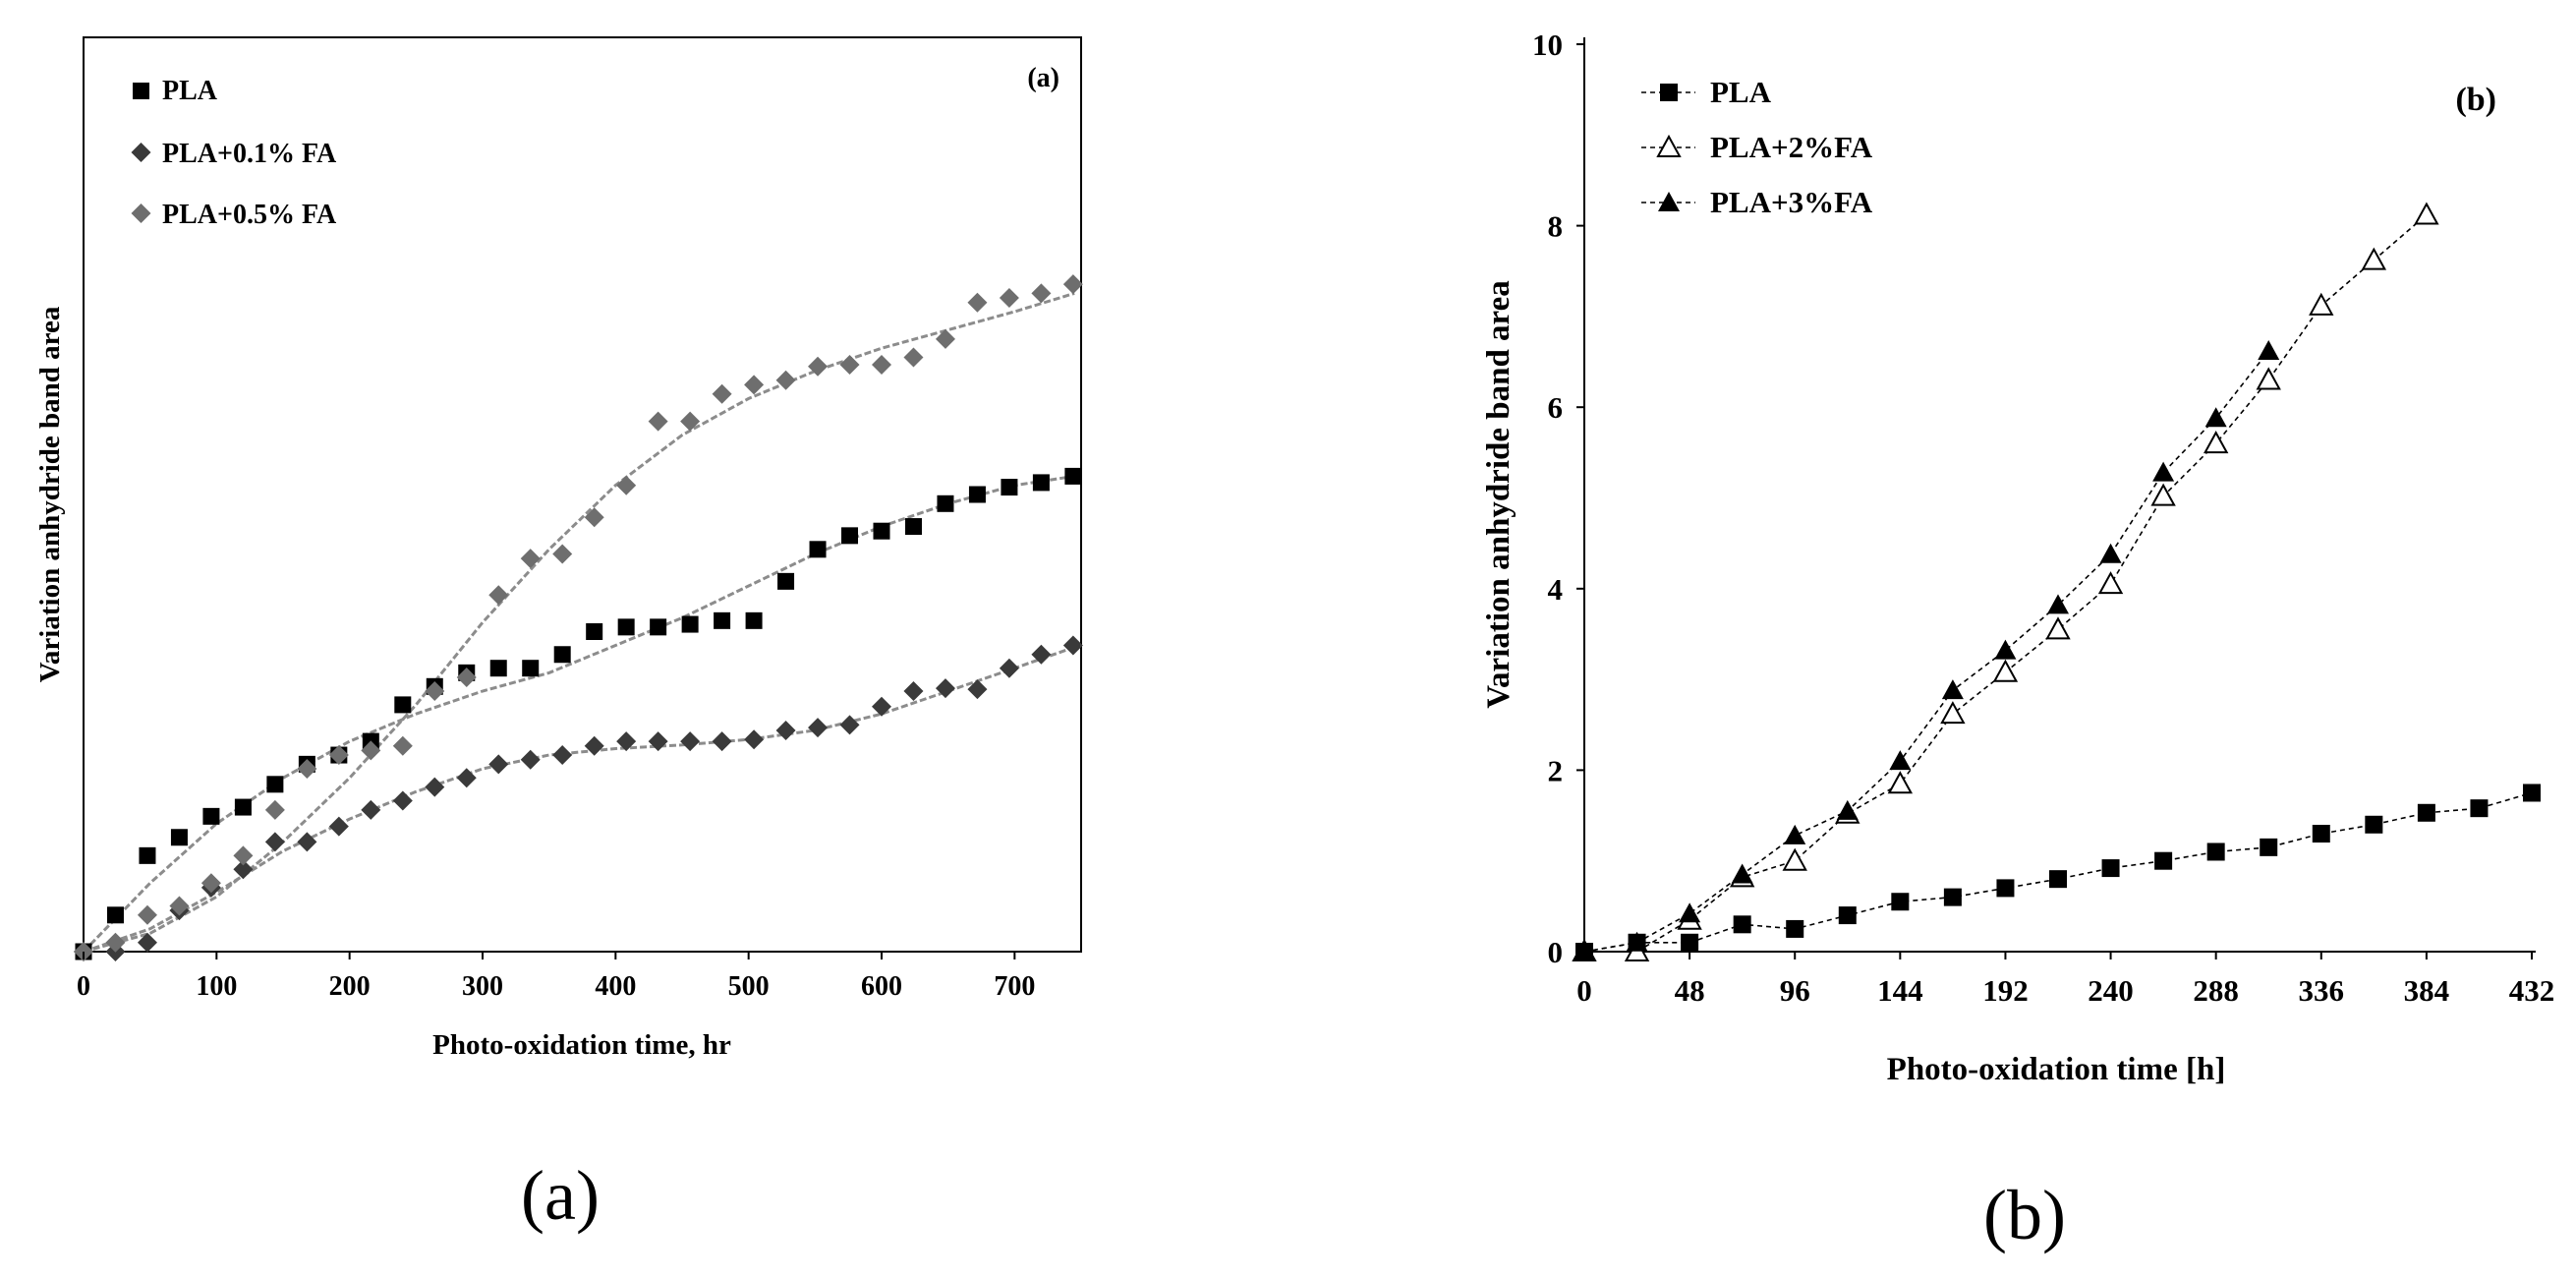 The height and width of the screenshot is (1279, 2576). What do you see at coordinates (2065, 980) in the screenshot?
I see `panel-b-x-ticks: 0 48 96 144 192 240 288 336 384 432` at bounding box center [2065, 980].